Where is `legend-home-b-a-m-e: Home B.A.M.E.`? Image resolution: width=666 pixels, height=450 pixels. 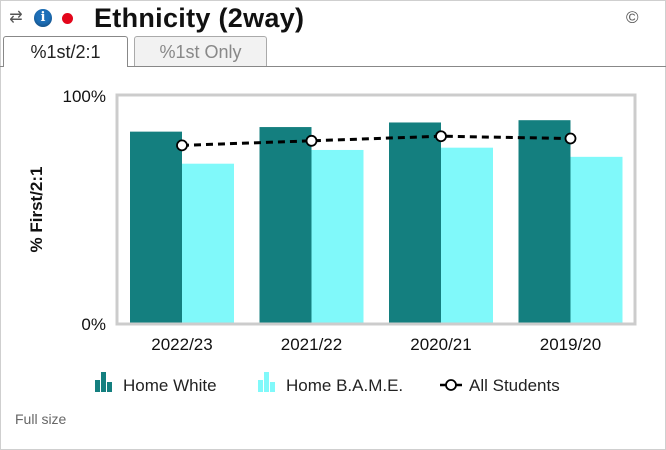 legend-home-b-a-m-e: Home B.A.M.E. is located at coordinates (330, 383).